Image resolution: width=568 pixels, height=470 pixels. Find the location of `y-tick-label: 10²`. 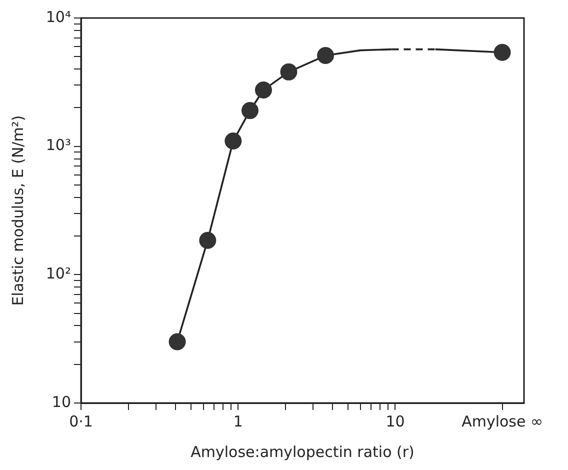

y-tick-label: 10² is located at coordinates (58, 273).